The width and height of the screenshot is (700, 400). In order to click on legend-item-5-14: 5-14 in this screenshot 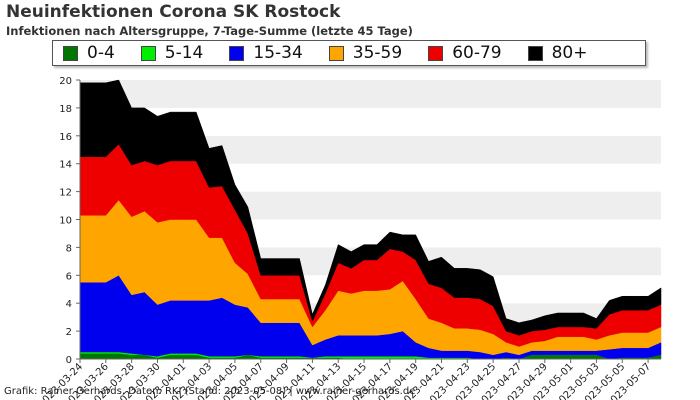, I will do `click(172, 53)`.